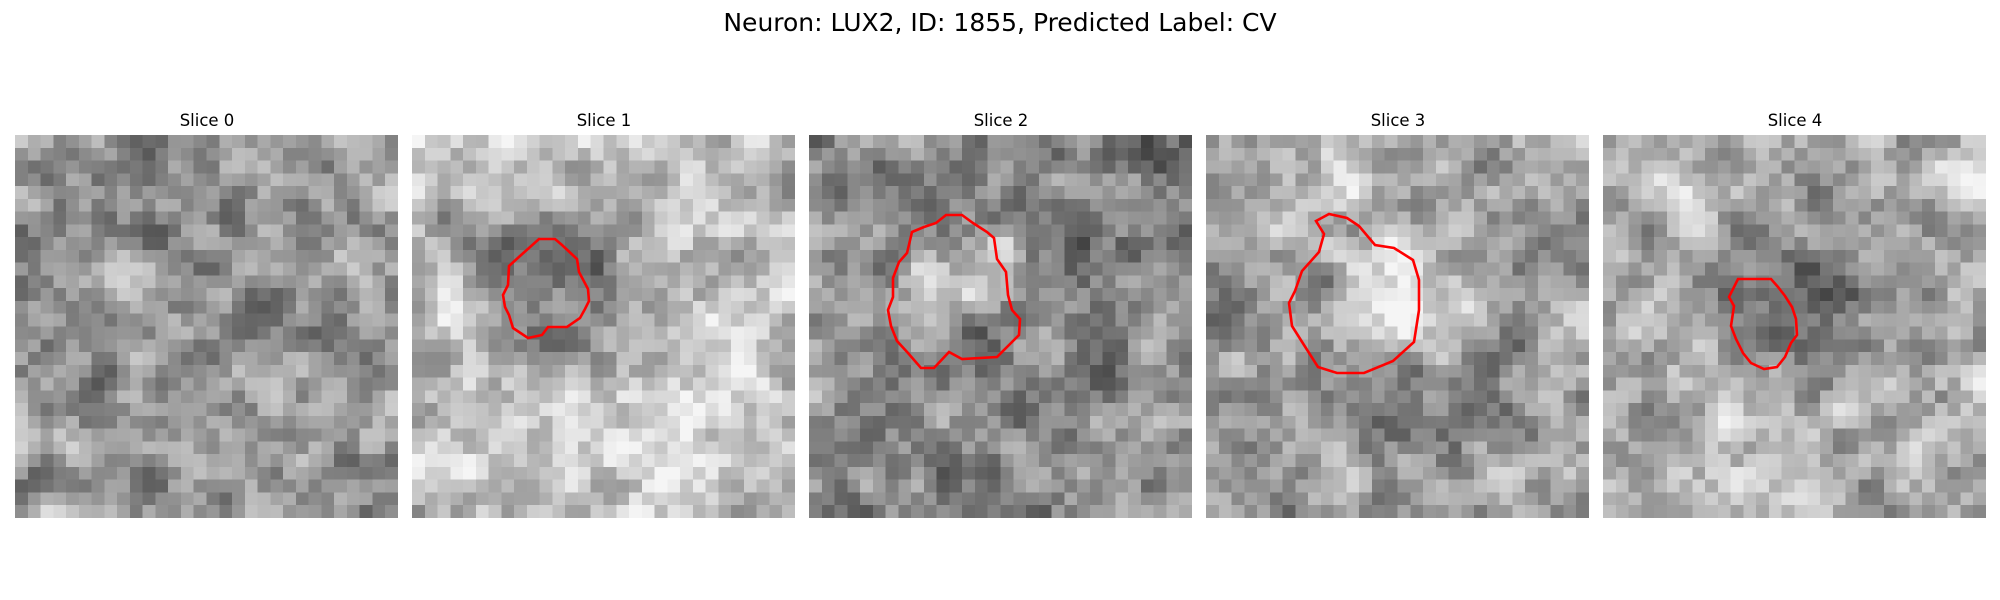 This screenshot has width=2000, height=600. Describe the element at coordinates (604, 120) in the screenshot. I see `slice-title-1: Slice 1` at that location.